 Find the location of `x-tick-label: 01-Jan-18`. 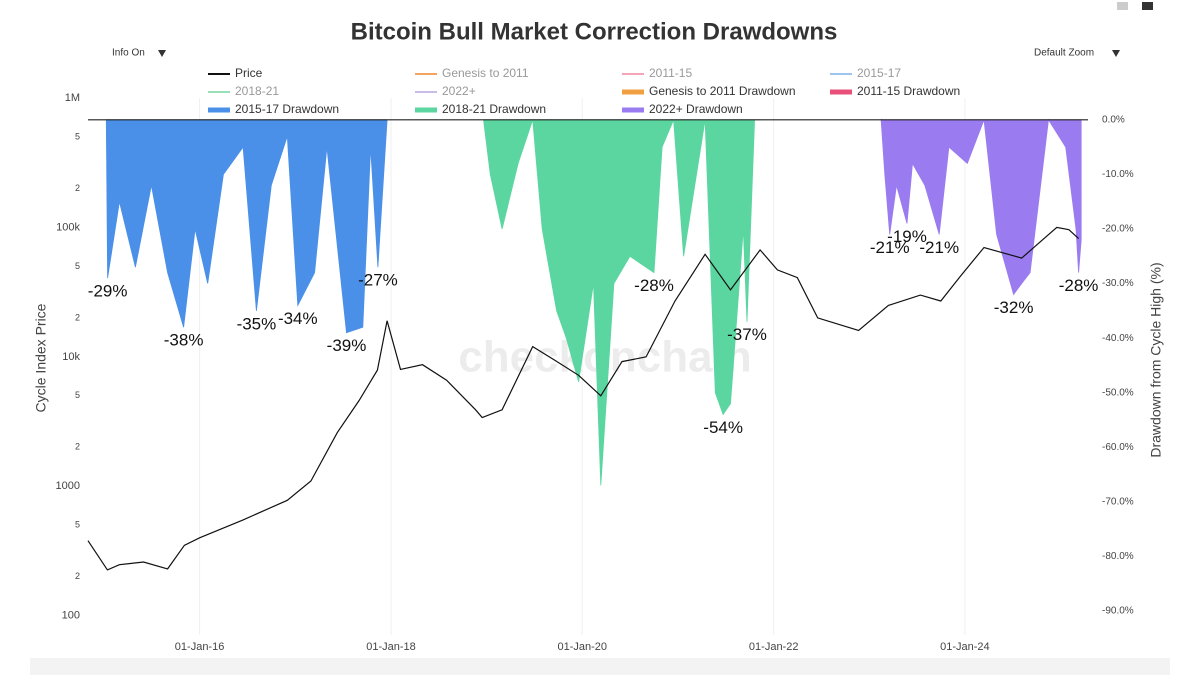

x-tick-label: 01-Jan-18 is located at coordinates (391, 647).